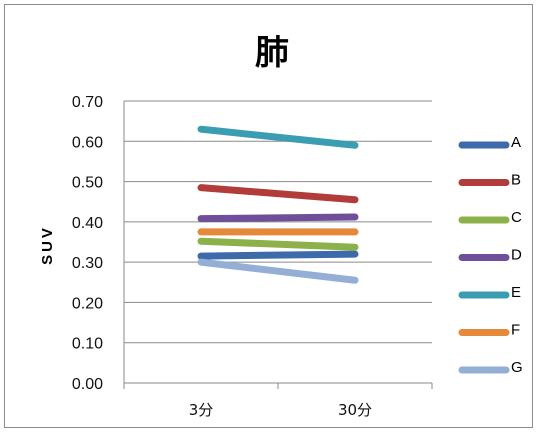 The height and width of the screenshot is (434, 539). What do you see at coordinates (517, 367) in the screenshot?
I see `legend-label-g: G` at bounding box center [517, 367].